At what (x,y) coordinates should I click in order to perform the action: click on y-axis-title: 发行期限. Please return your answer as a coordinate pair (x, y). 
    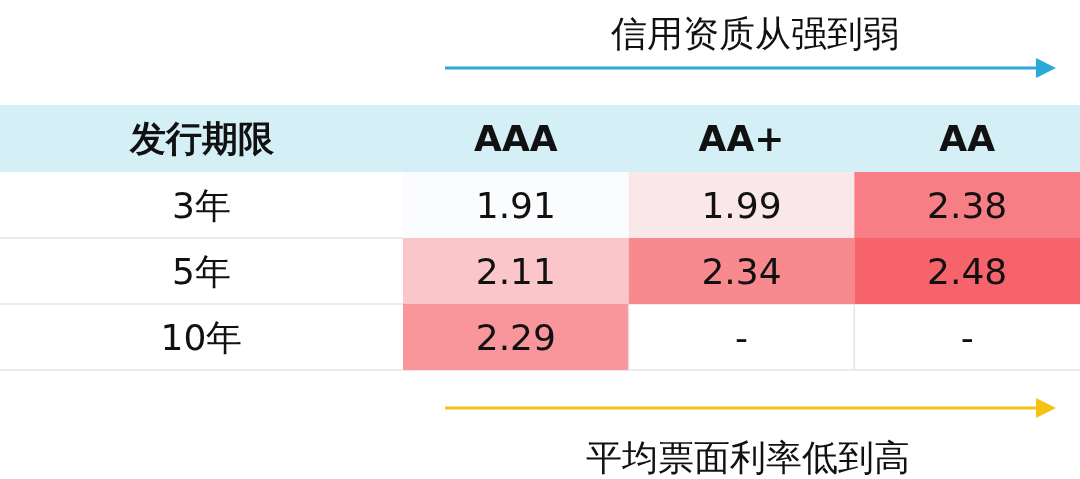
    Looking at the image, I should click on (201, 138).